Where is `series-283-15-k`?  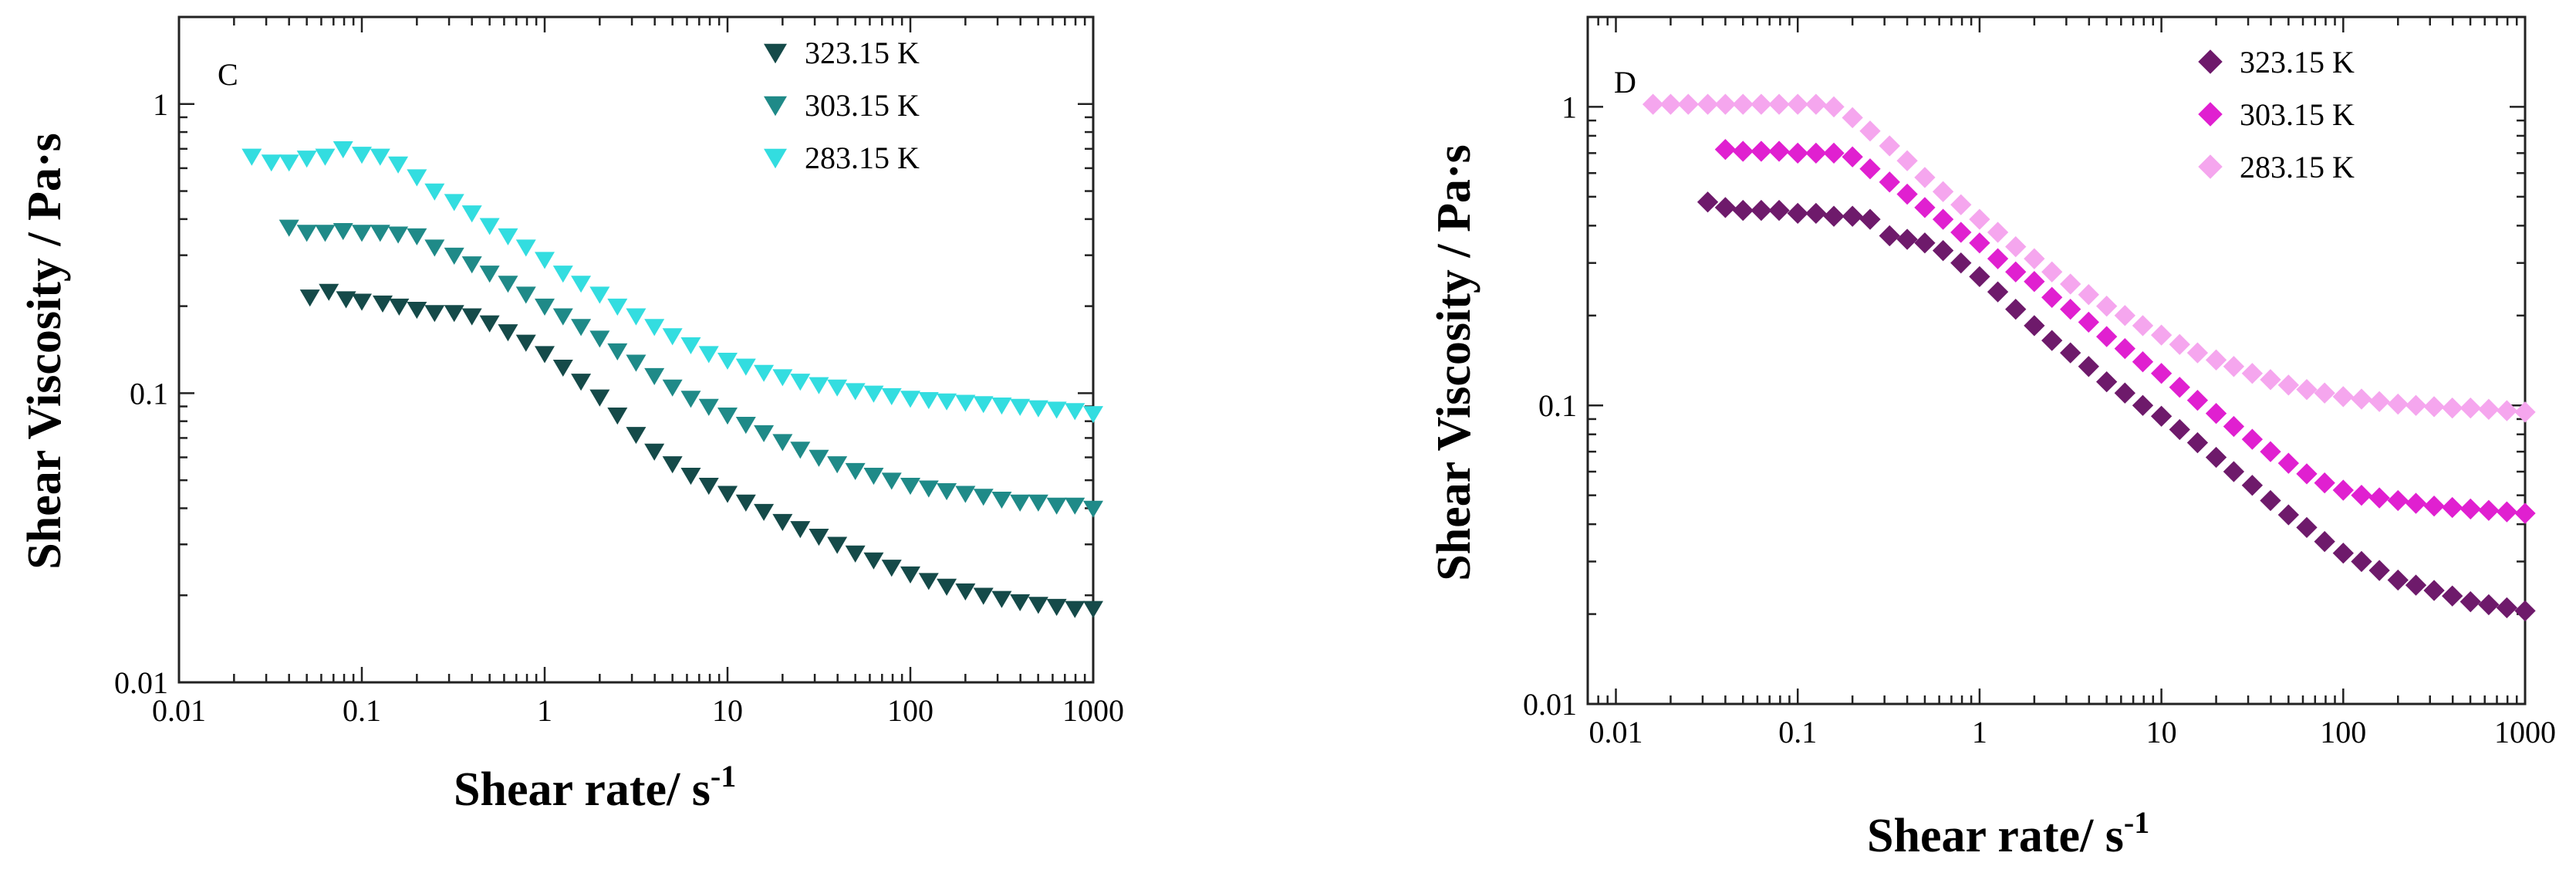 series-283-15-k is located at coordinates (672, 282).